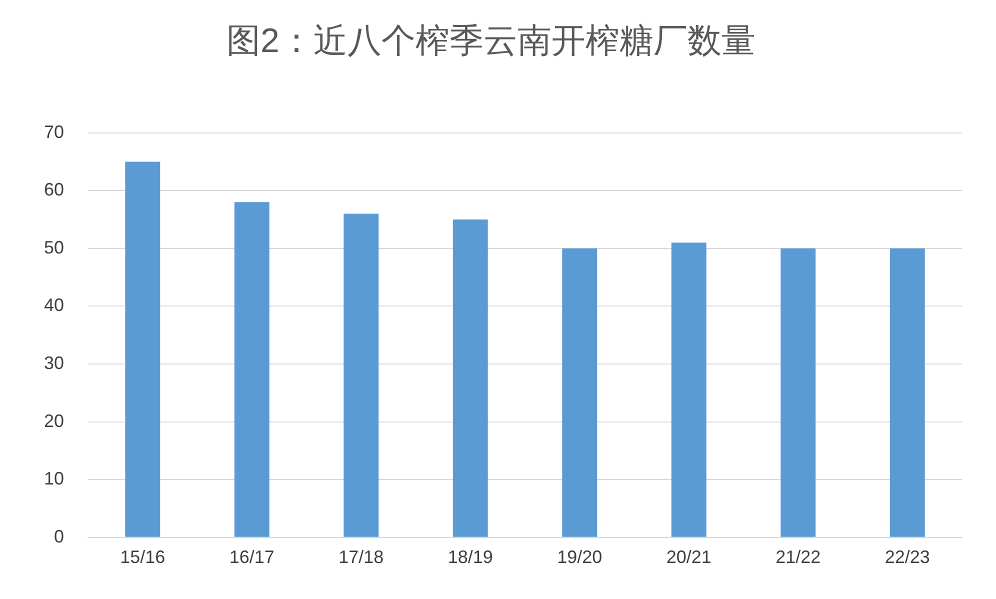 The width and height of the screenshot is (996, 599). I want to click on x-tick-label: 21/22, so click(798, 557).